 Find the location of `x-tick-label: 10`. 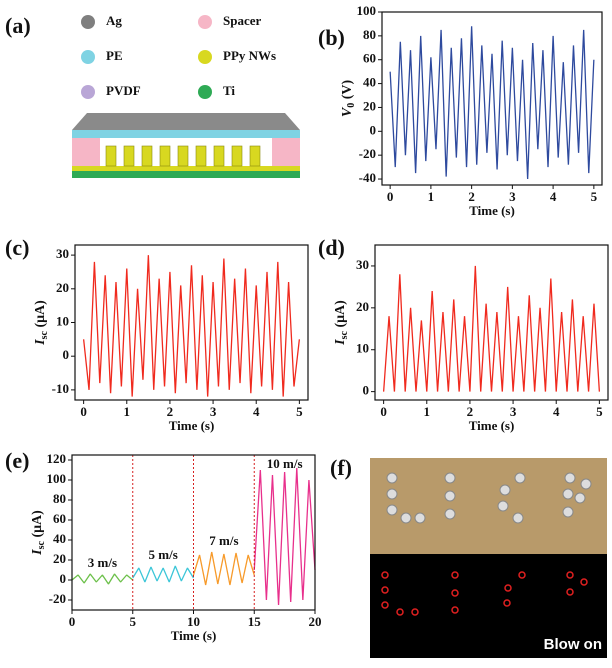

x-tick-label: 10 is located at coordinates (193, 621).